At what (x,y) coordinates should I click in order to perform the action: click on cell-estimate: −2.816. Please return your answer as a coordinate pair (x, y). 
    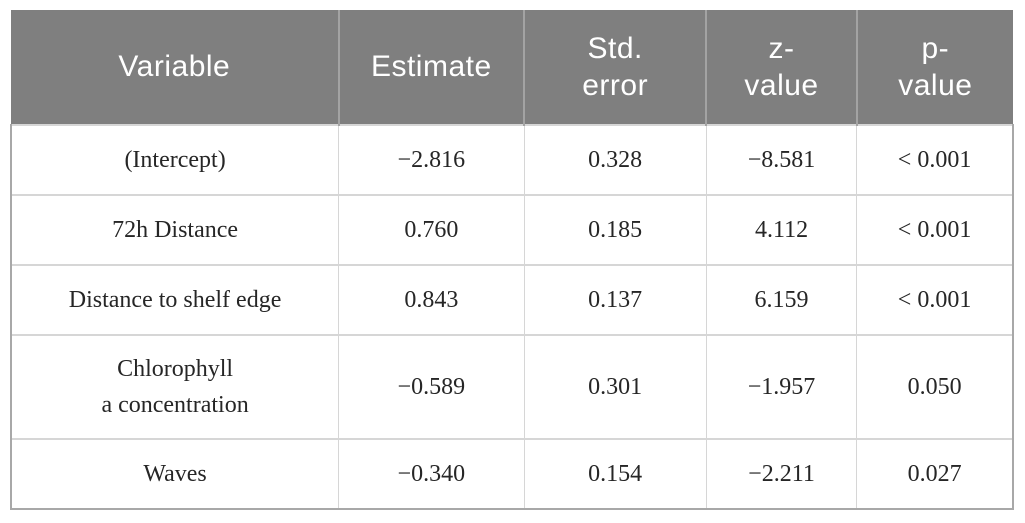
    Looking at the image, I should click on (431, 159).